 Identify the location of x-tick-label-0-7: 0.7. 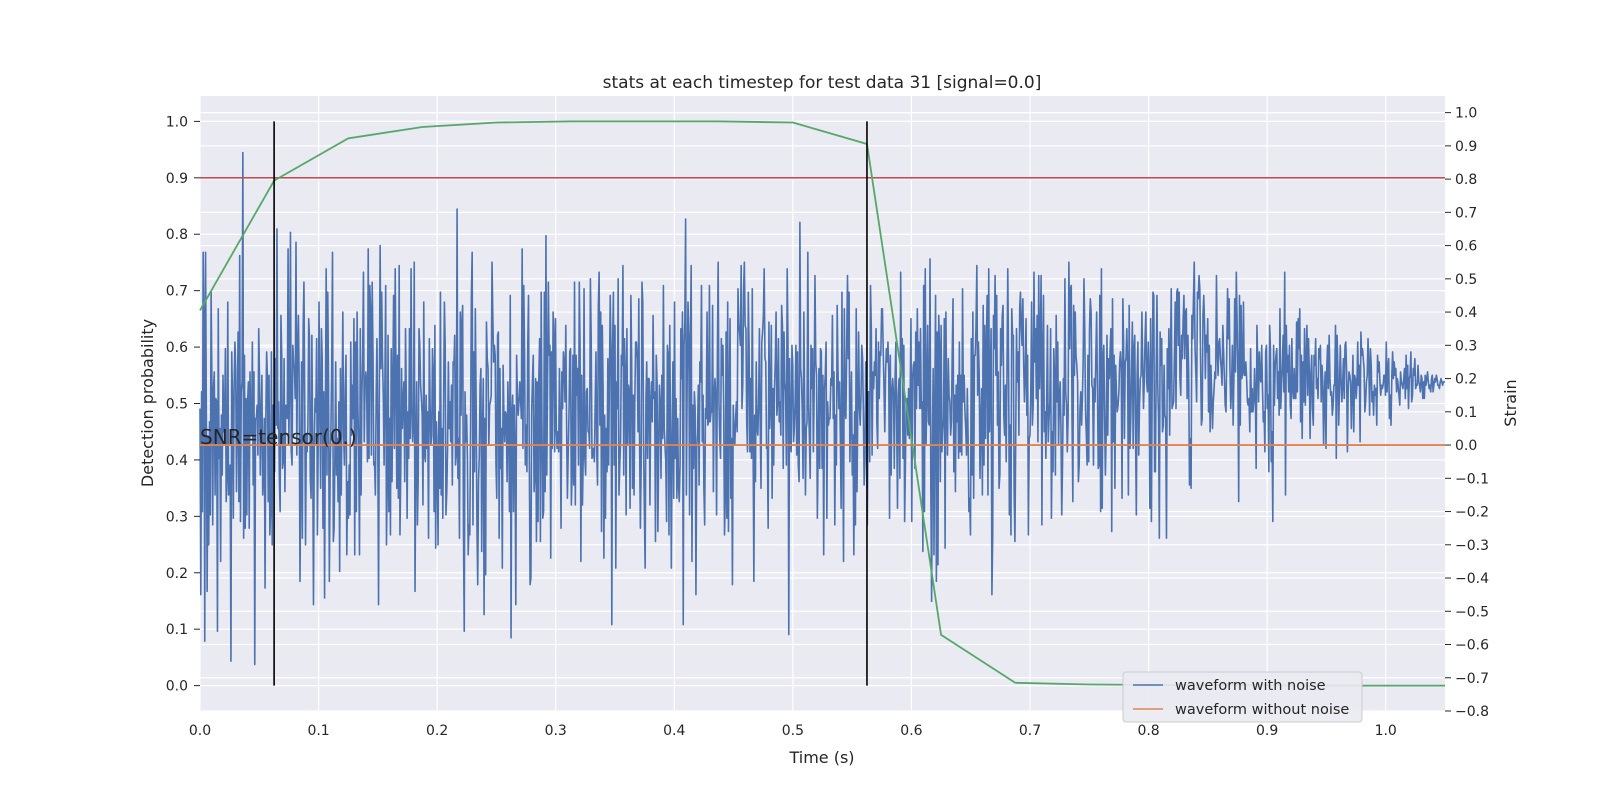
(1030, 731).